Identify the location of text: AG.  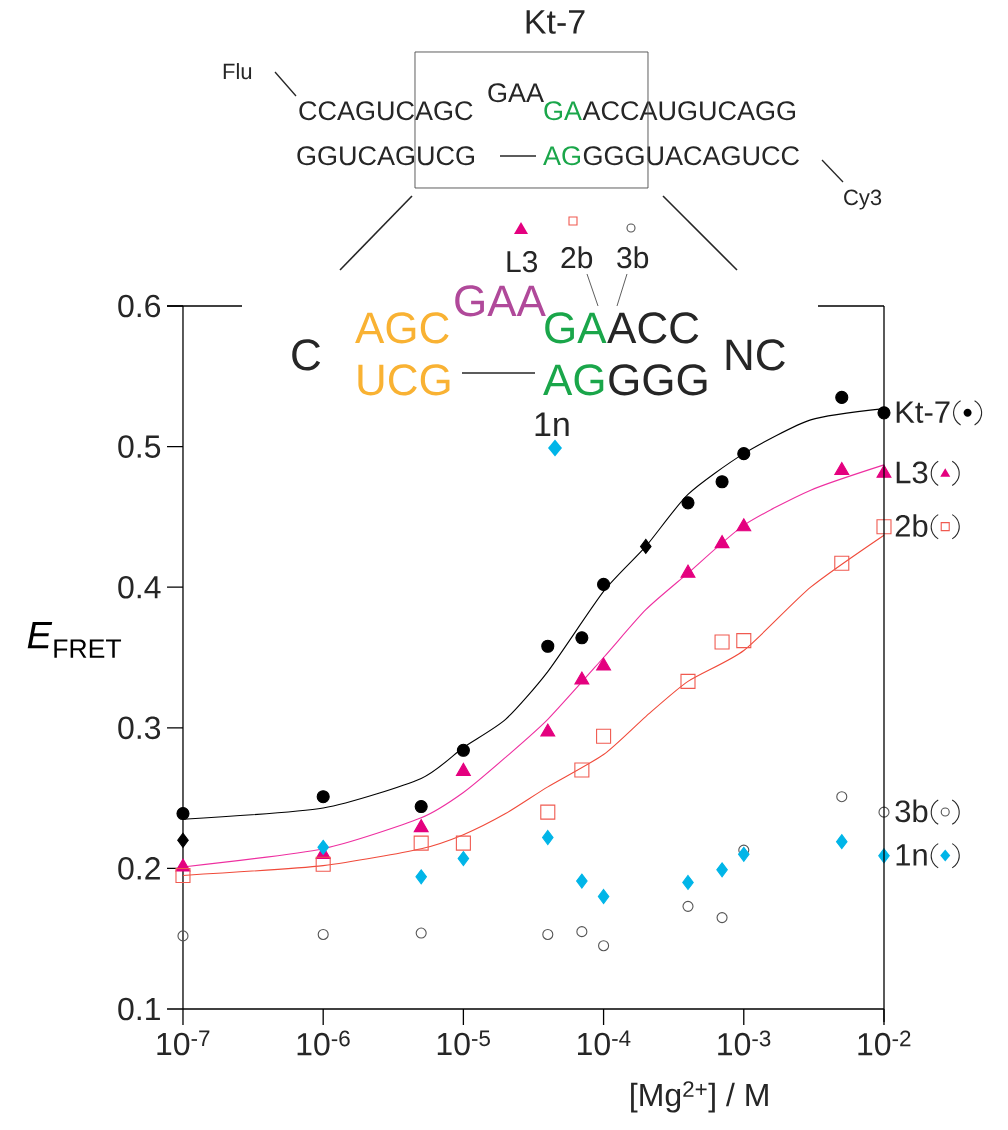
(561, 156).